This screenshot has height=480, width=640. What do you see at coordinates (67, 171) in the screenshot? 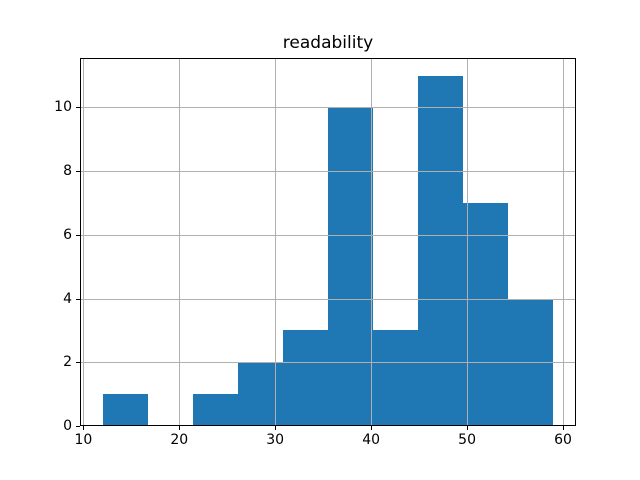
I see `y-tick-label: 8` at bounding box center [67, 171].